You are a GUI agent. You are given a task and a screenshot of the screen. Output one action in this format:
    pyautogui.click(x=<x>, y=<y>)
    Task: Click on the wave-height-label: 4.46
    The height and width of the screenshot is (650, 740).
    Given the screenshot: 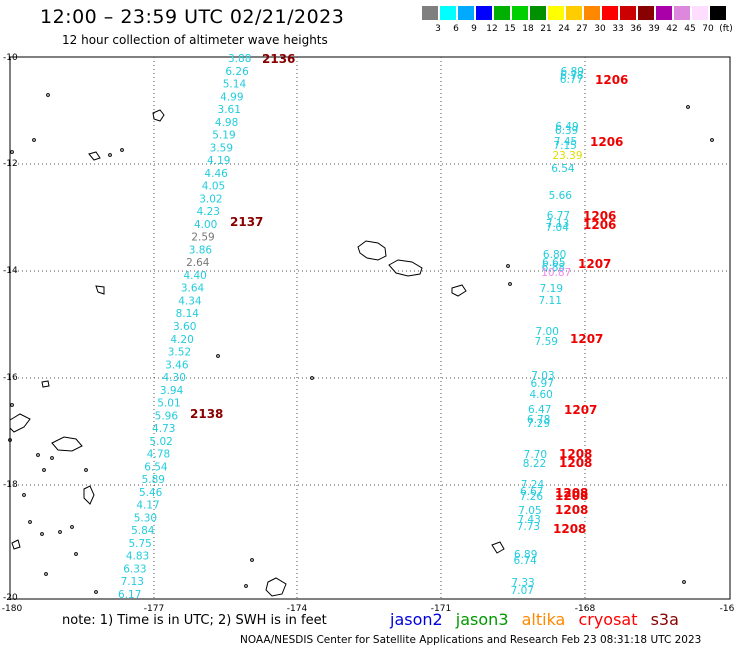 What is the action you would take?
    pyautogui.click(x=216, y=174)
    